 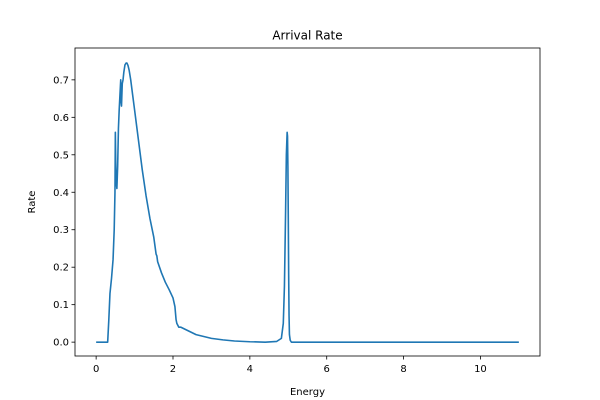 What do you see at coordinates (96, 369) in the screenshot?
I see `x-tick-label: 0` at bounding box center [96, 369].